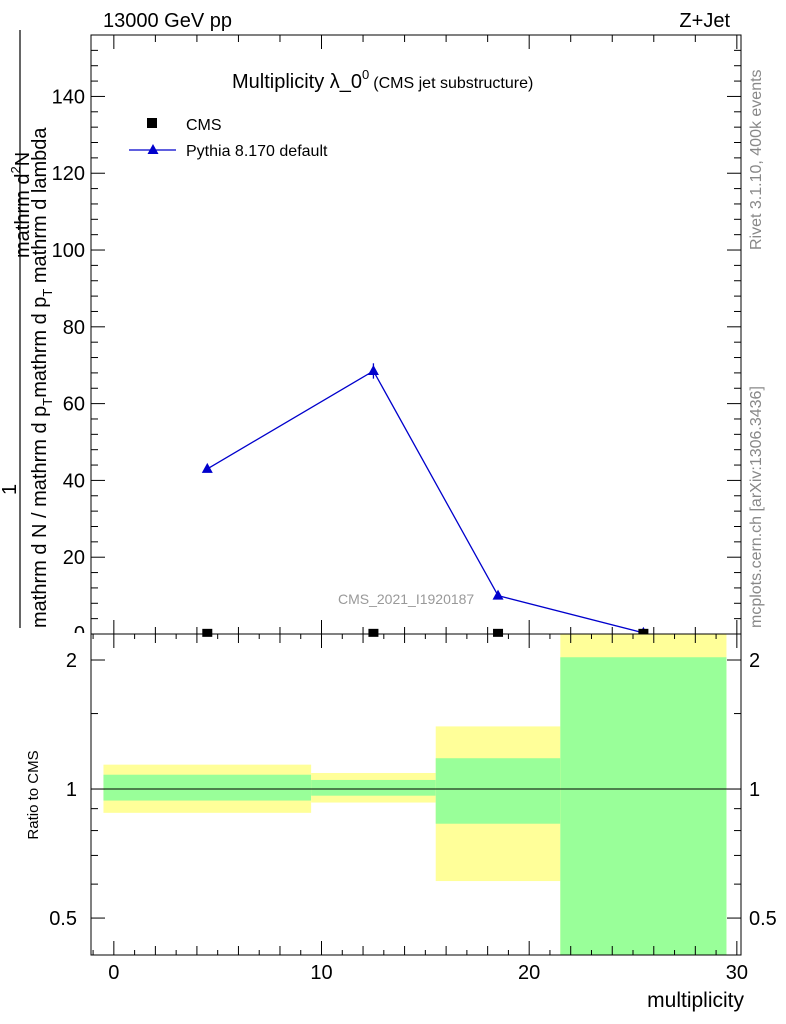 This screenshot has width=786, height=1024. What do you see at coordinates (257, 151) in the screenshot?
I see `legend-pythia-label: Pythia 8.170 default` at bounding box center [257, 151].